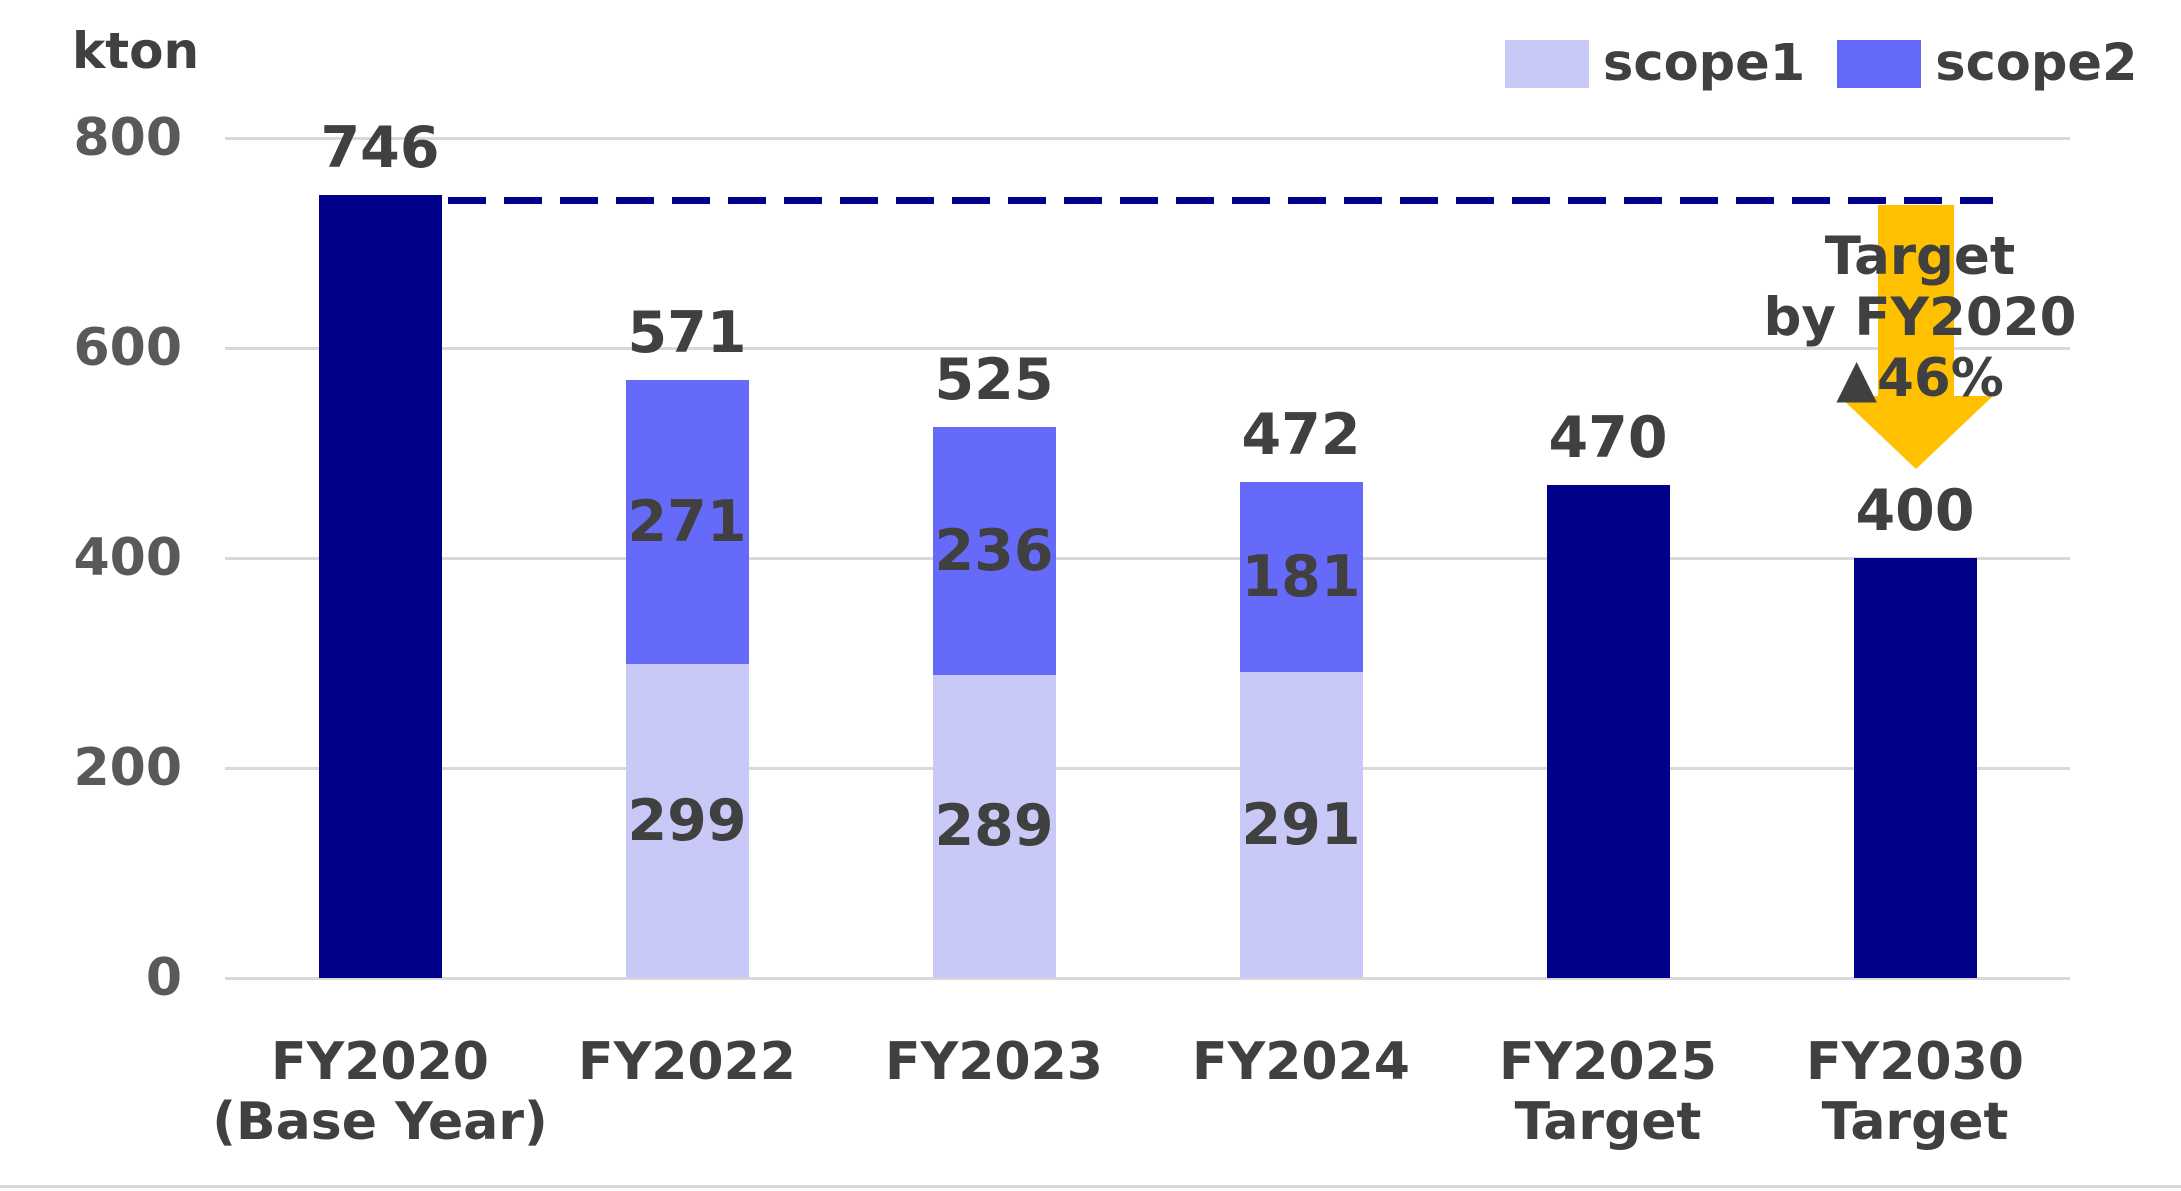  I want to click on category-label-line: FY2020, so click(380, 1062).